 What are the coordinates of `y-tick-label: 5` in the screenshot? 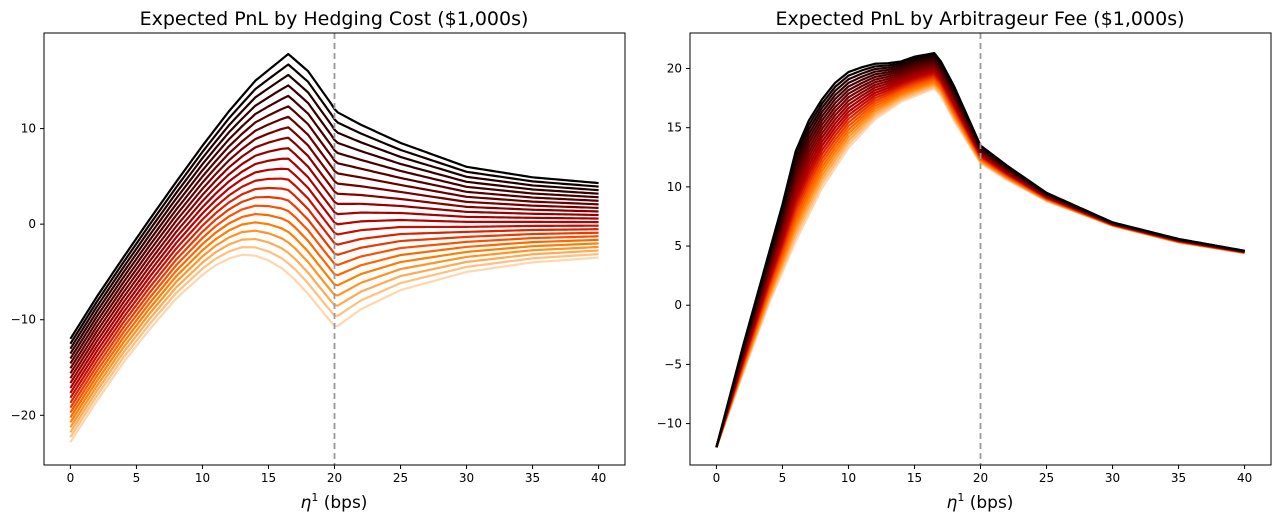 It's located at (678, 246).